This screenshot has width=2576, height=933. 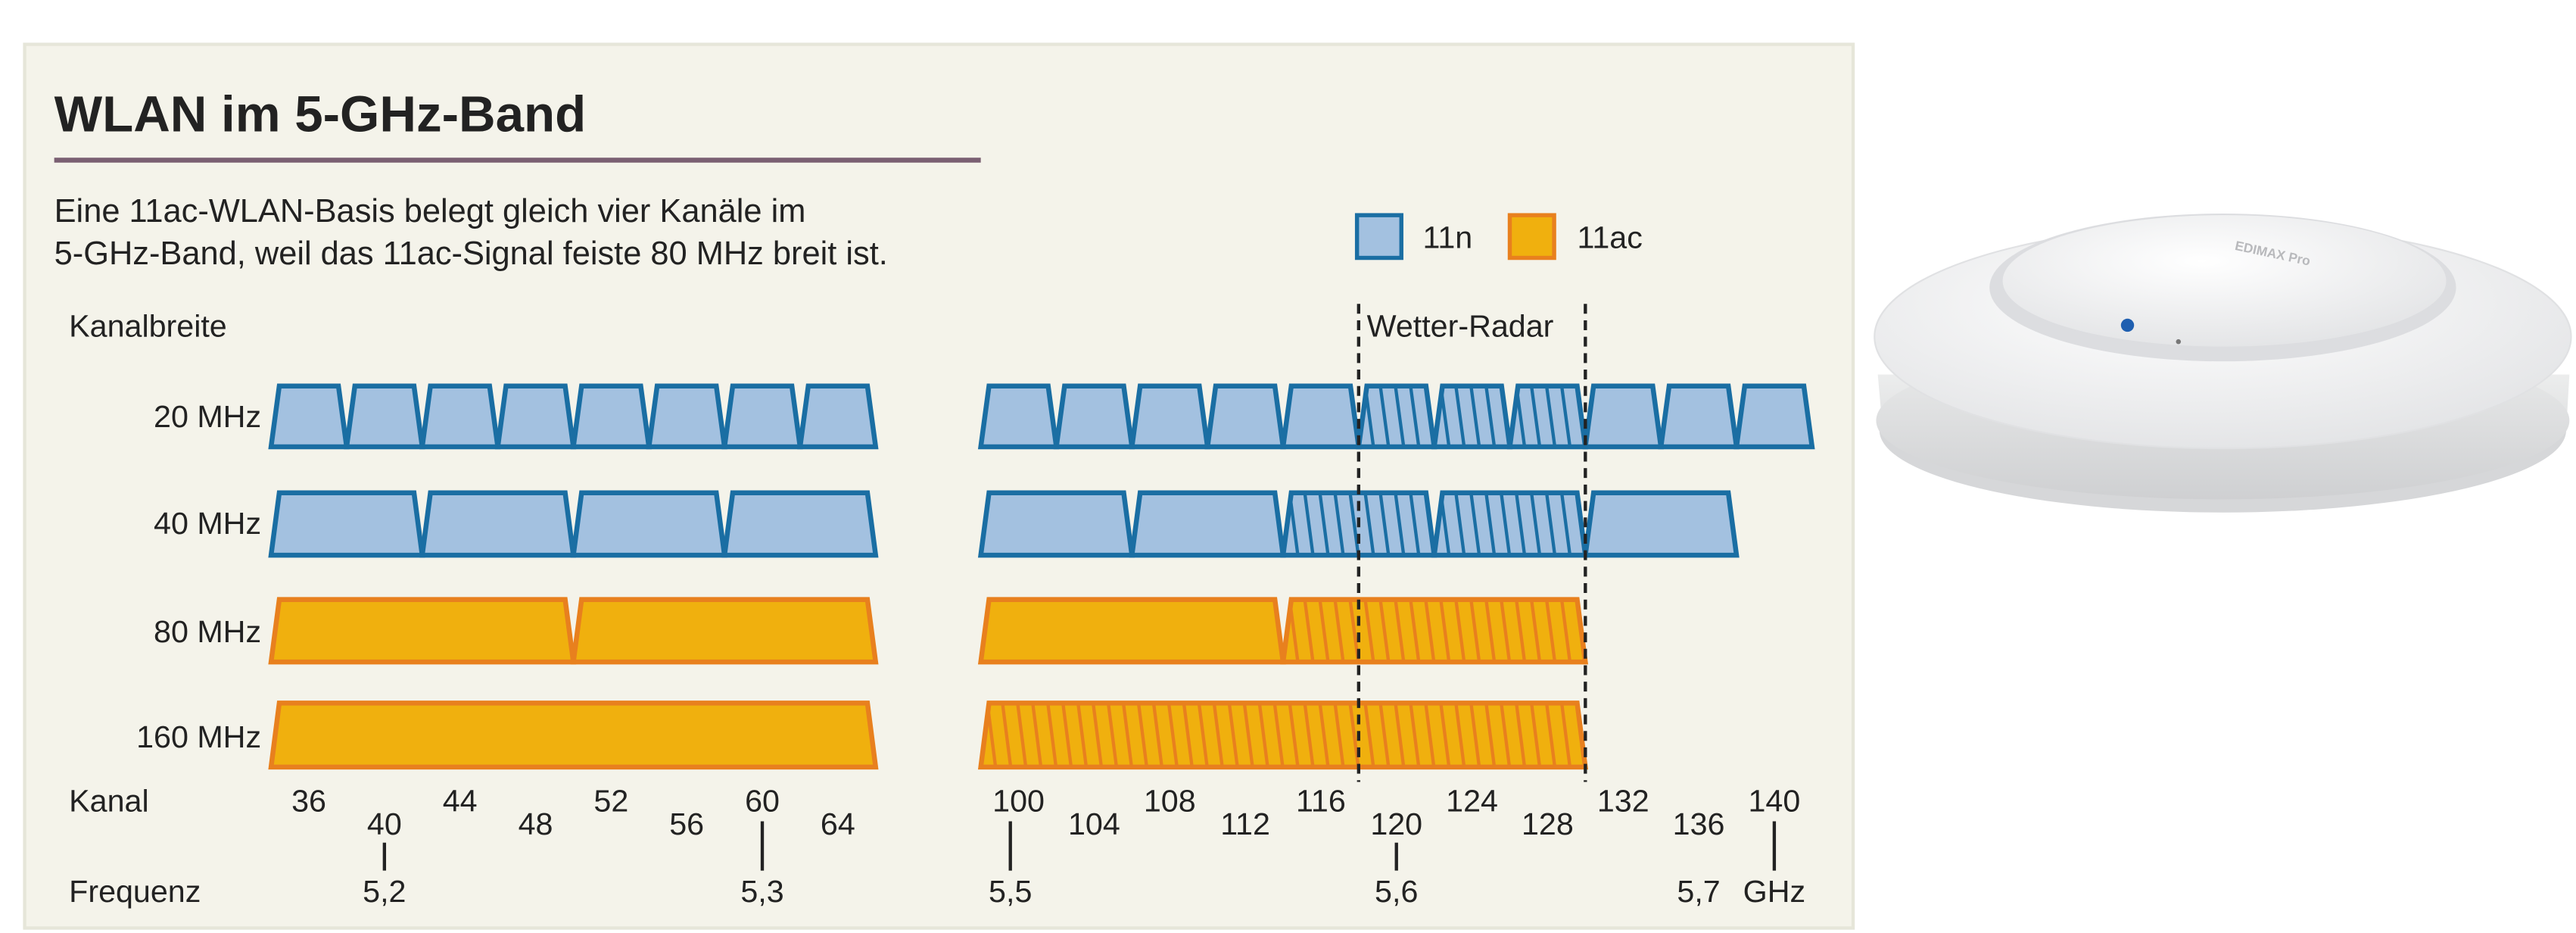 I want to click on channel-label: 140, so click(x=1775, y=801).